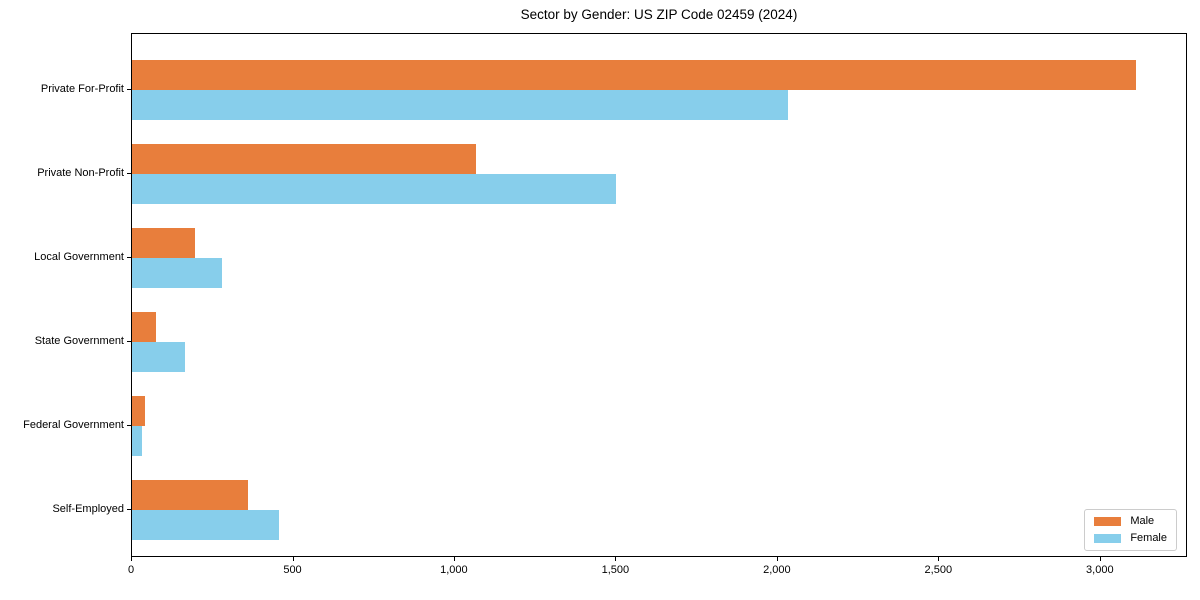 The image size is (1200, 600). I want to click on bar-male-private-for-profit, so click(634, 75).